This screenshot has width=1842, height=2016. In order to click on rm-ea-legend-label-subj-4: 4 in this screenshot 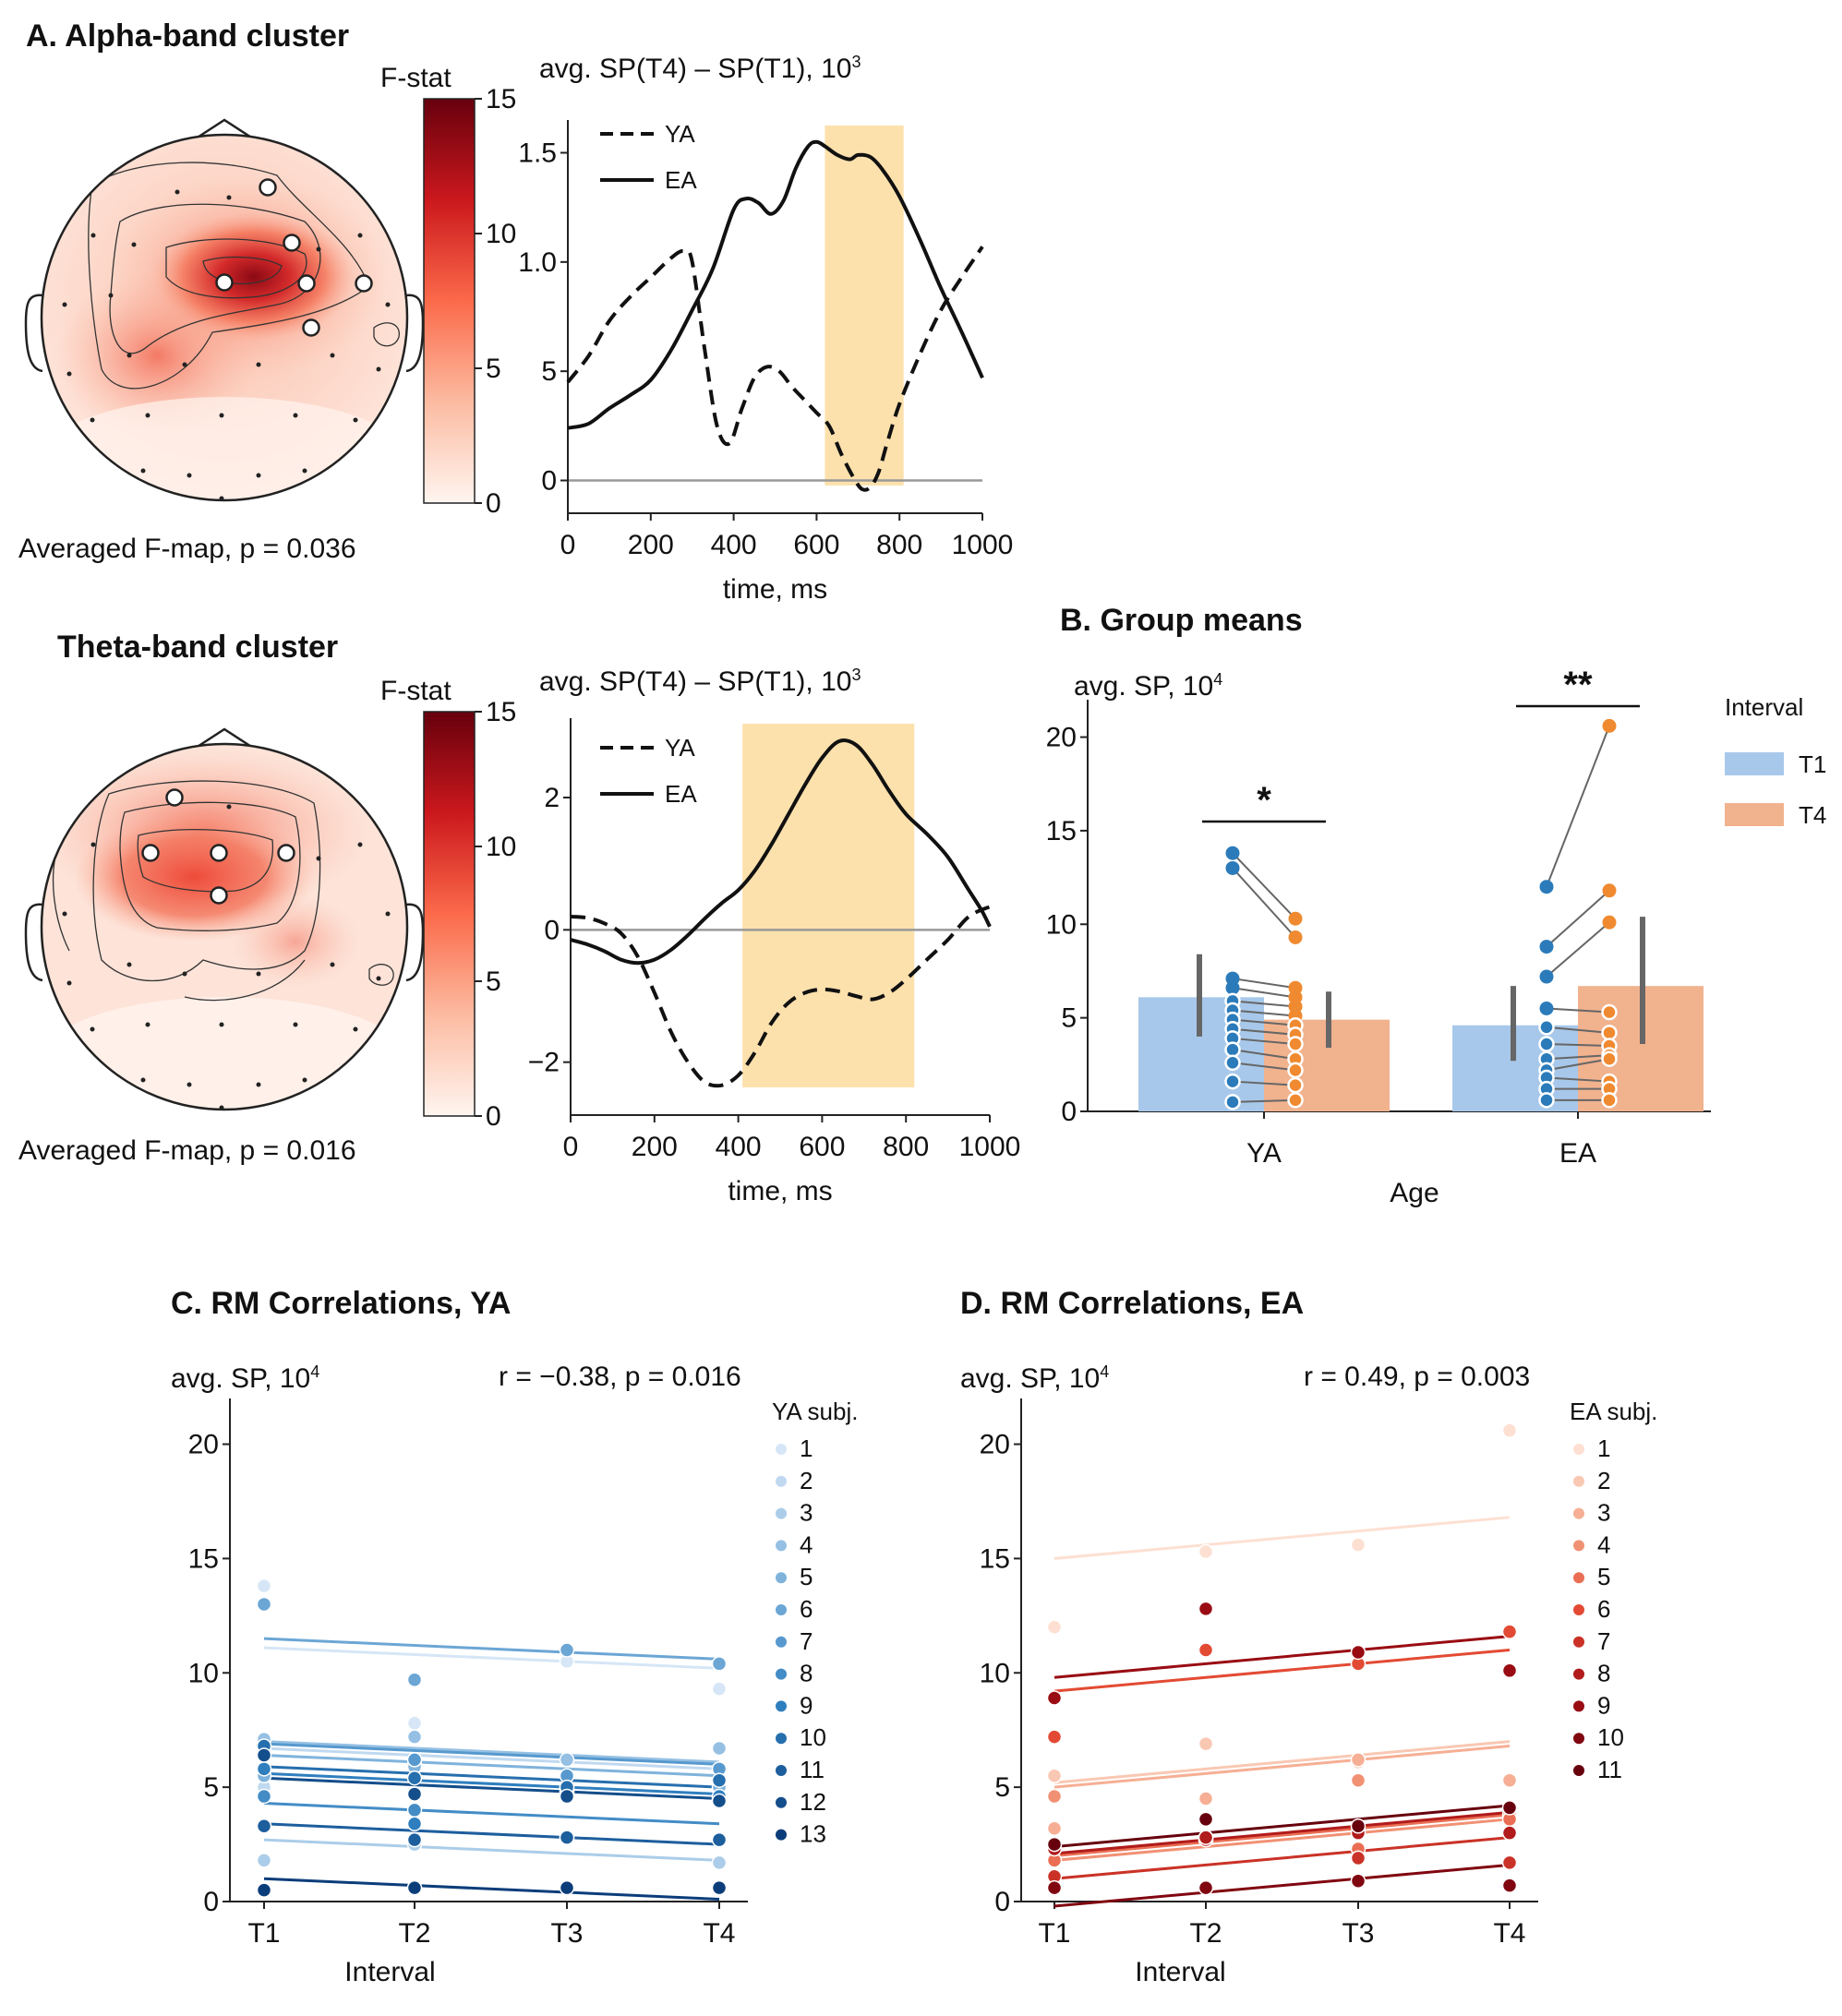, I will do `click(1603, 1544)`.